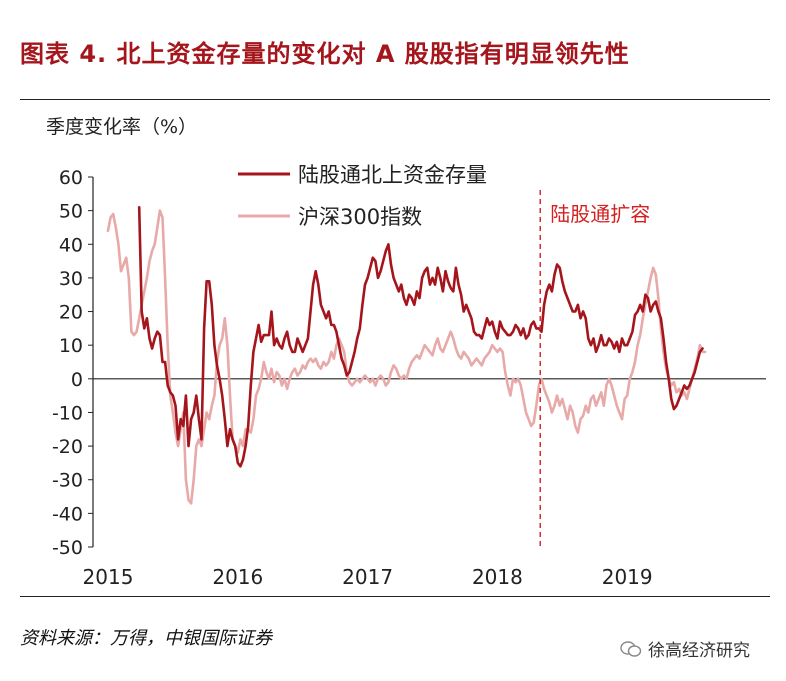 This screenshot has width=786, height=681. Describe the element at coordinates (67, 413) in the screenshot. I see `y-tick-label: -10` at that location.